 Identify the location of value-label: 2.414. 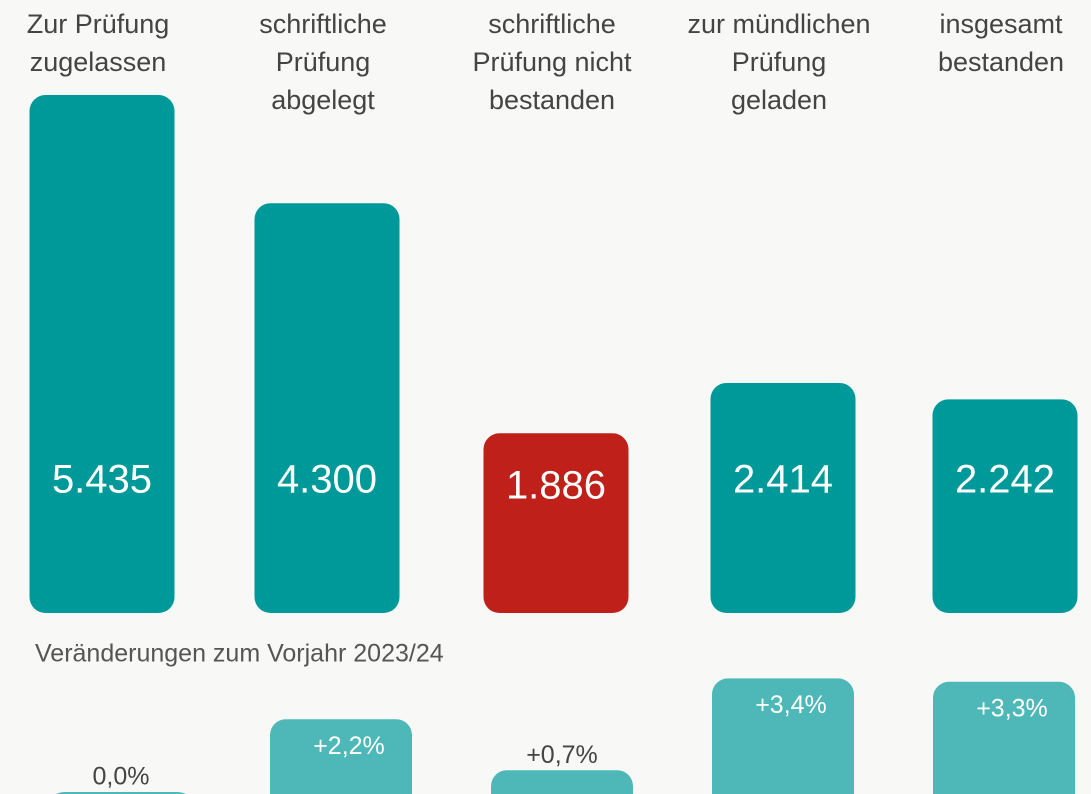
(783, 480).